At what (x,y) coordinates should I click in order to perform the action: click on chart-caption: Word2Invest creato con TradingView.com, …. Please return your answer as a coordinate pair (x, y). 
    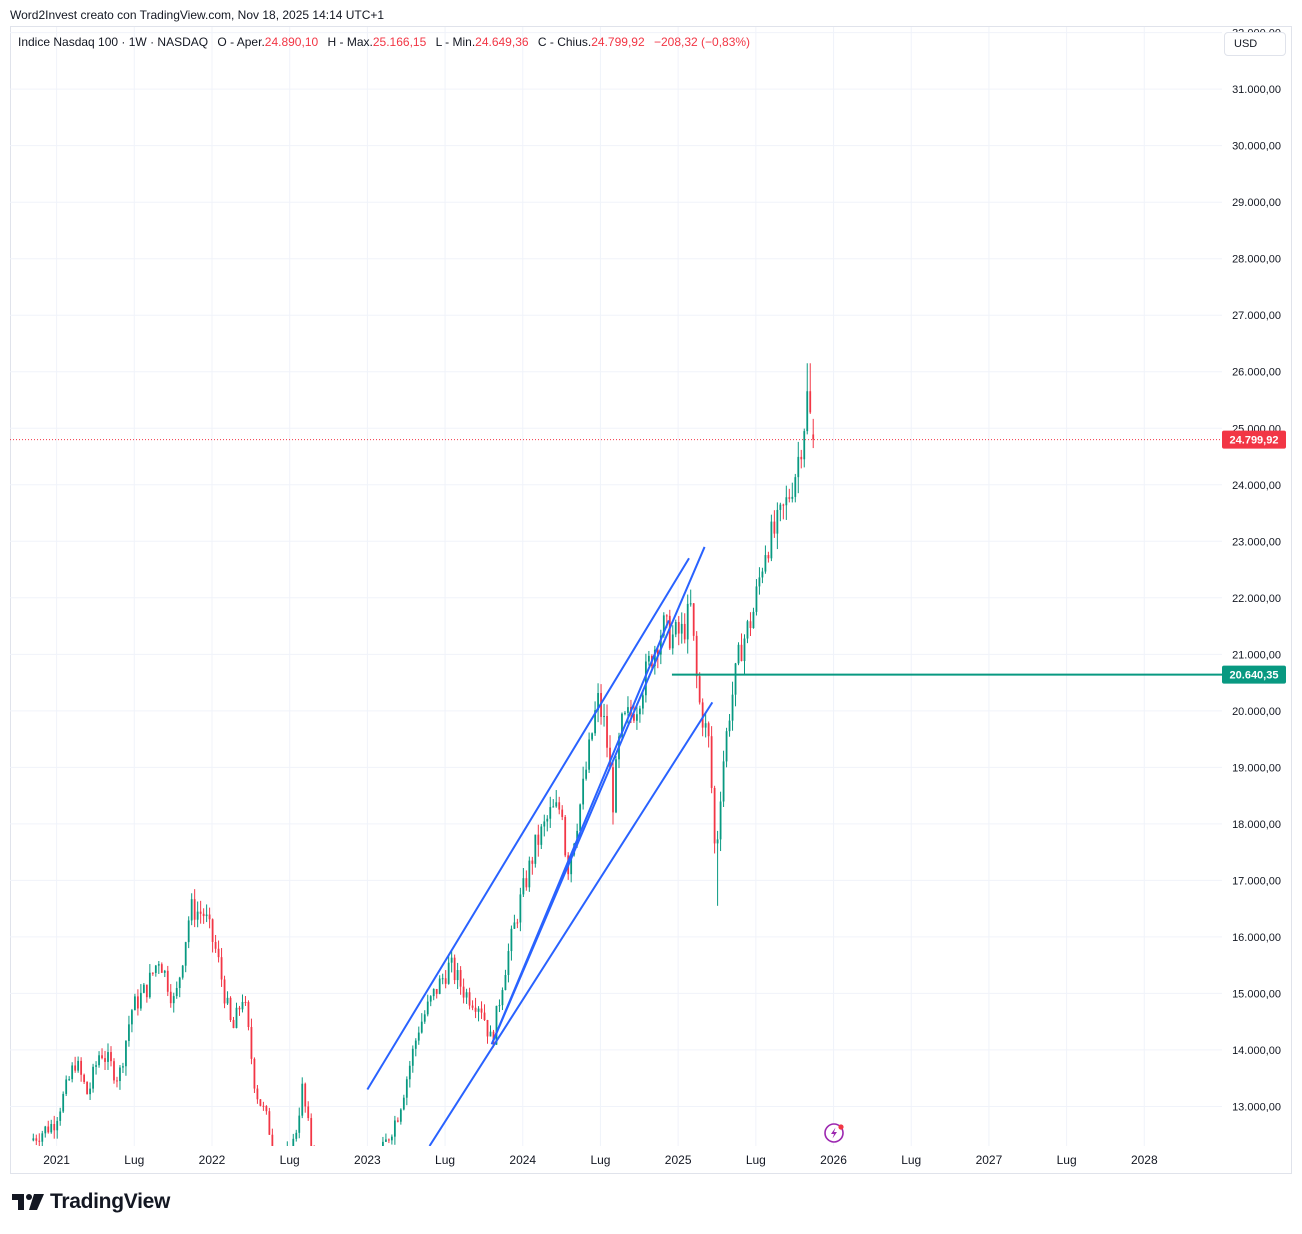
    Looking at the image, I should click on (197, 15).